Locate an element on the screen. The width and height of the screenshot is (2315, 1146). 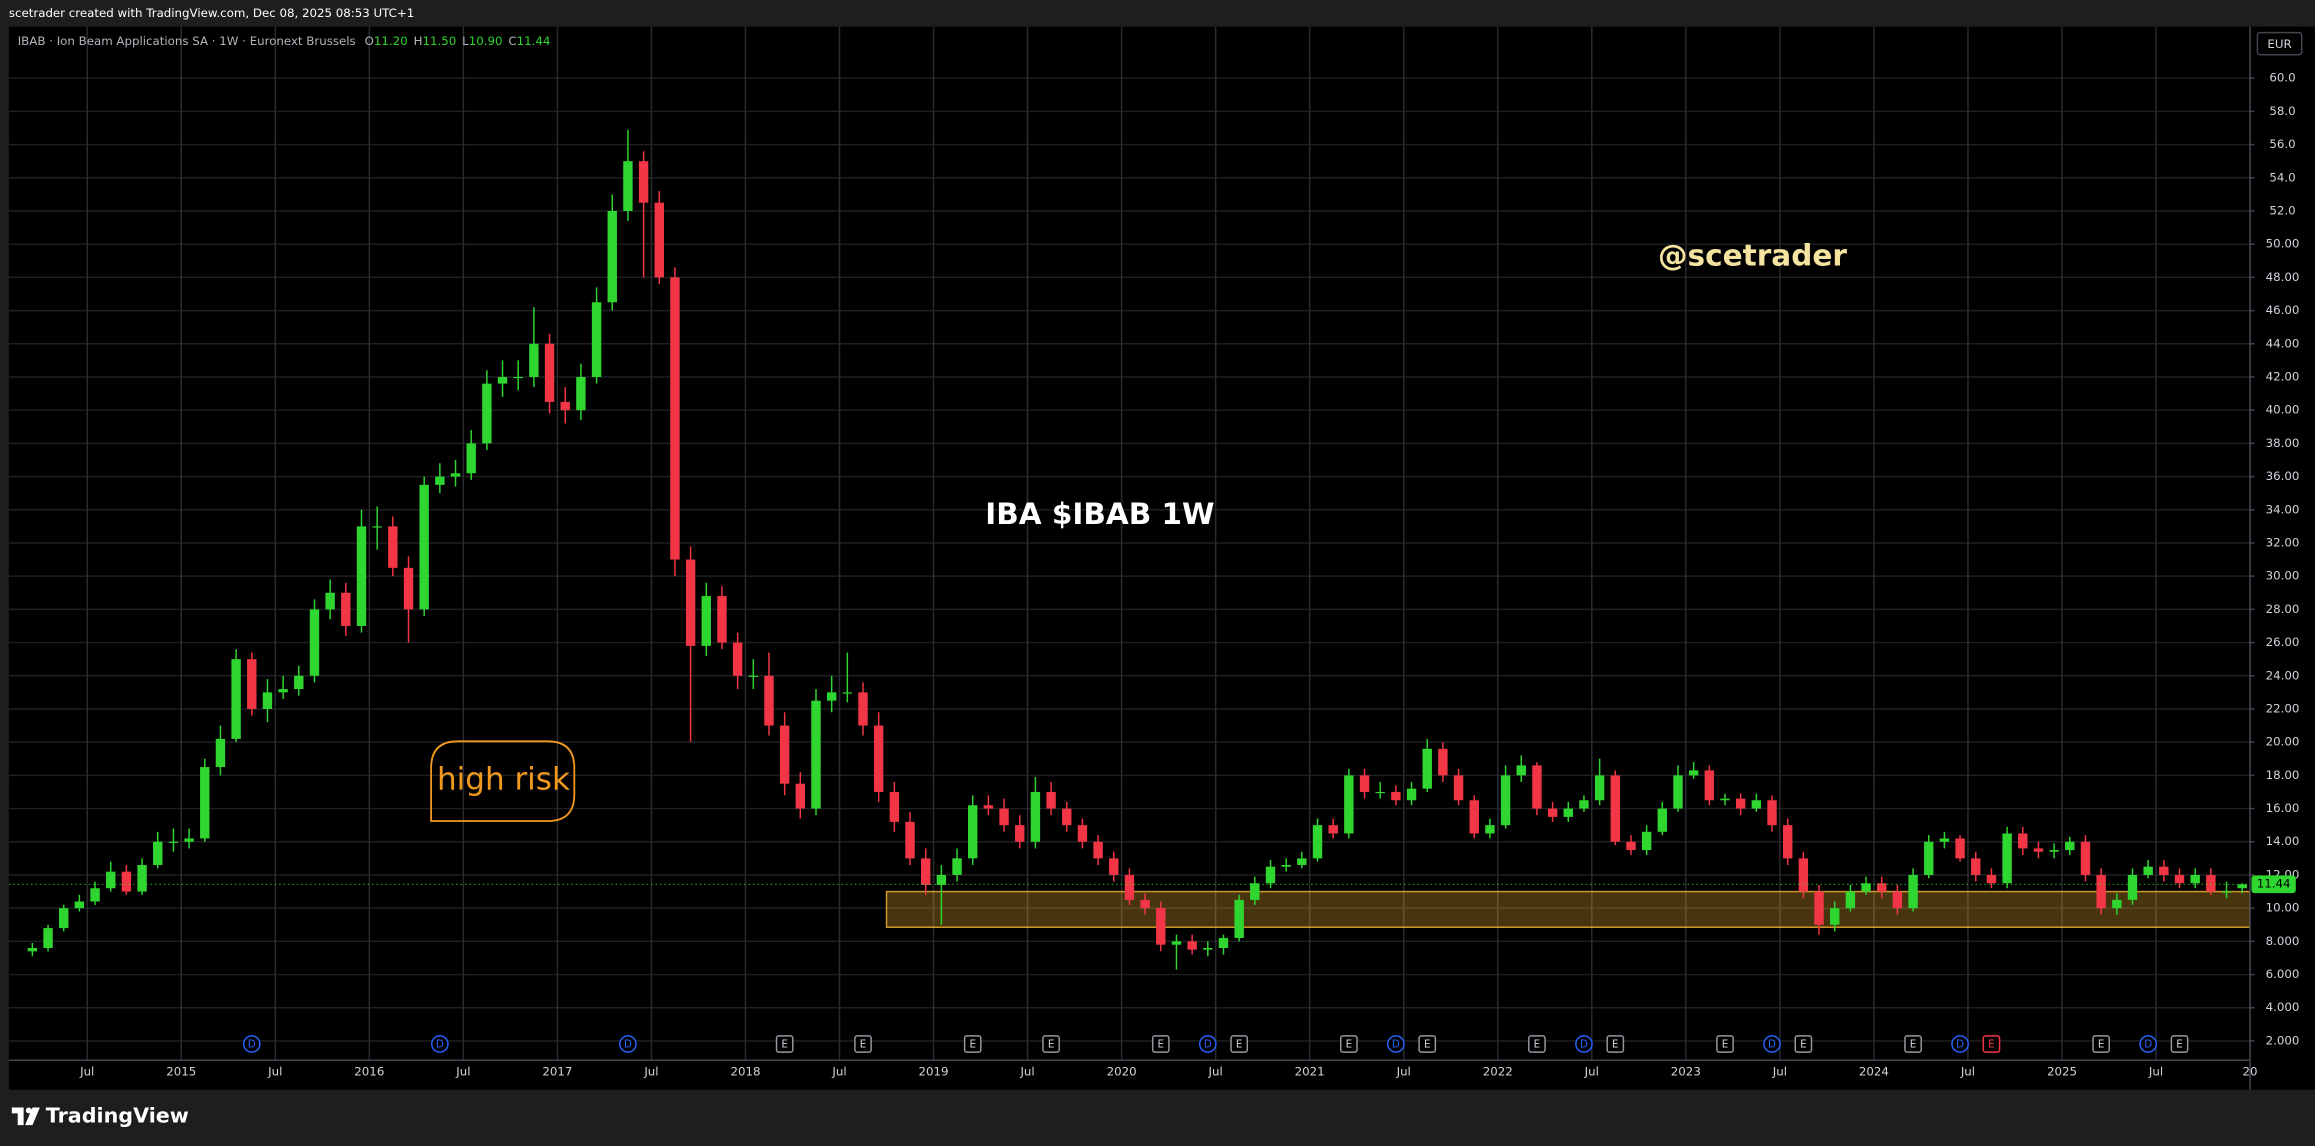
chart-title: IBA $IBAB 1W is located at coordinates (1099, 514).